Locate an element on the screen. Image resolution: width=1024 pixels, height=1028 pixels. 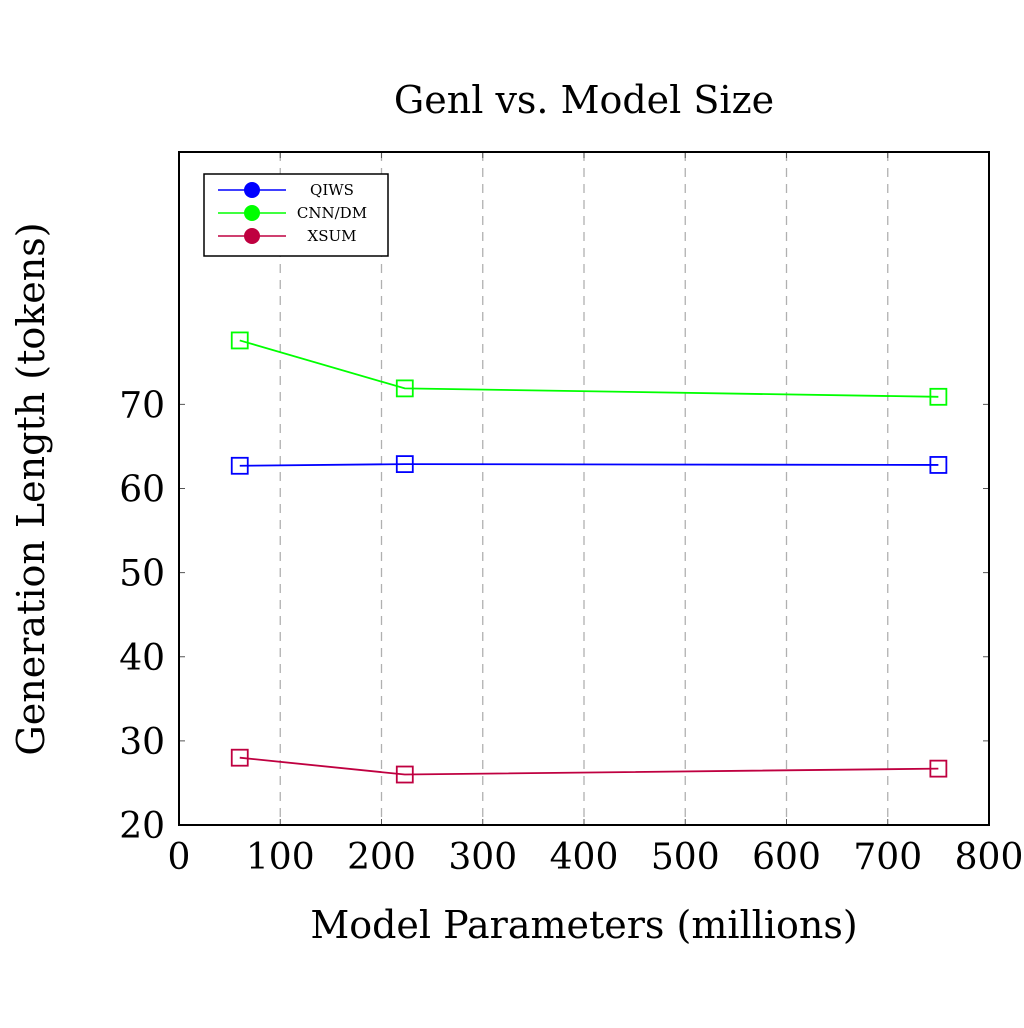
x-tick-label: 200 is located at coordinates (381, 857).